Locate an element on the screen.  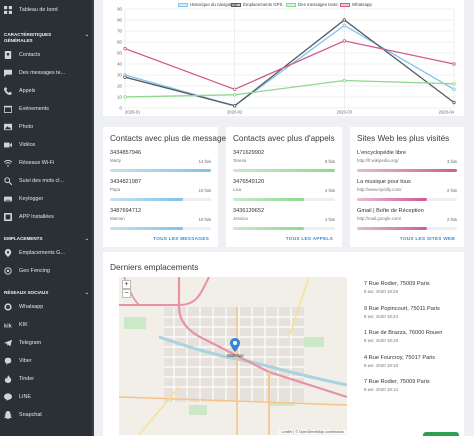
sidebar-item-viber: Viber is located at coordinates (47, 361).